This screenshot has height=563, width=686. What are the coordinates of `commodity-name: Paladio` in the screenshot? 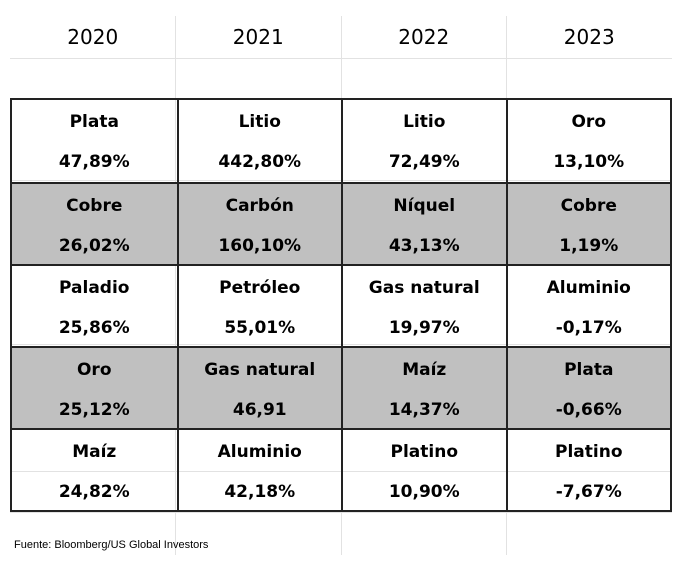 It's located at (94, 288).